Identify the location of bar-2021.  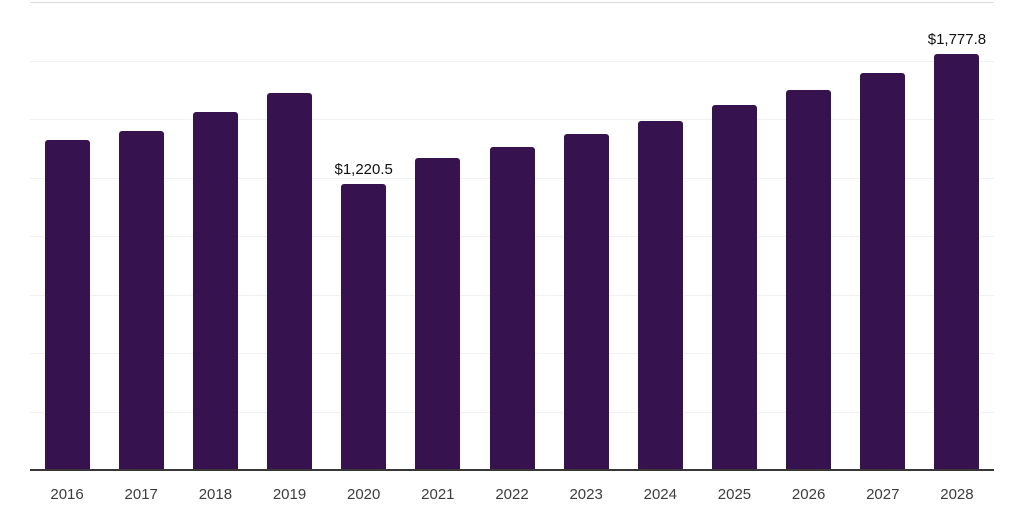
(438, 313).